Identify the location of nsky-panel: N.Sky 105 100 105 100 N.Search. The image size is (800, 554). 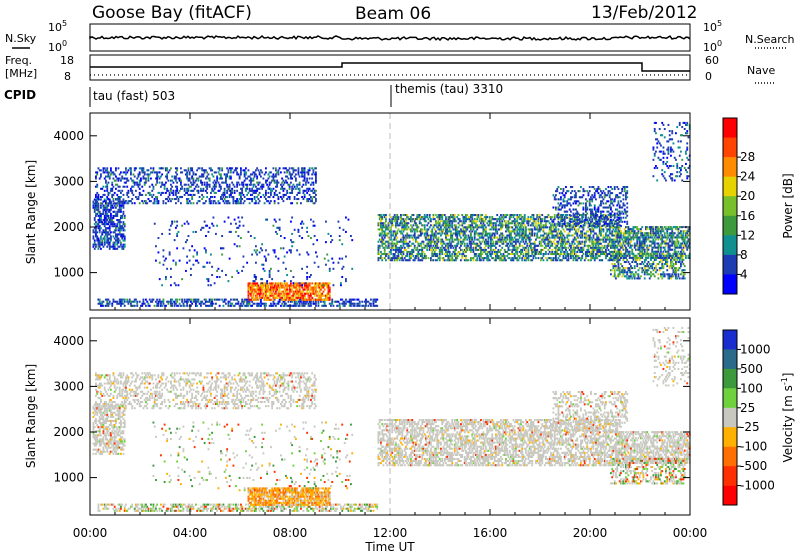
(400, 36).